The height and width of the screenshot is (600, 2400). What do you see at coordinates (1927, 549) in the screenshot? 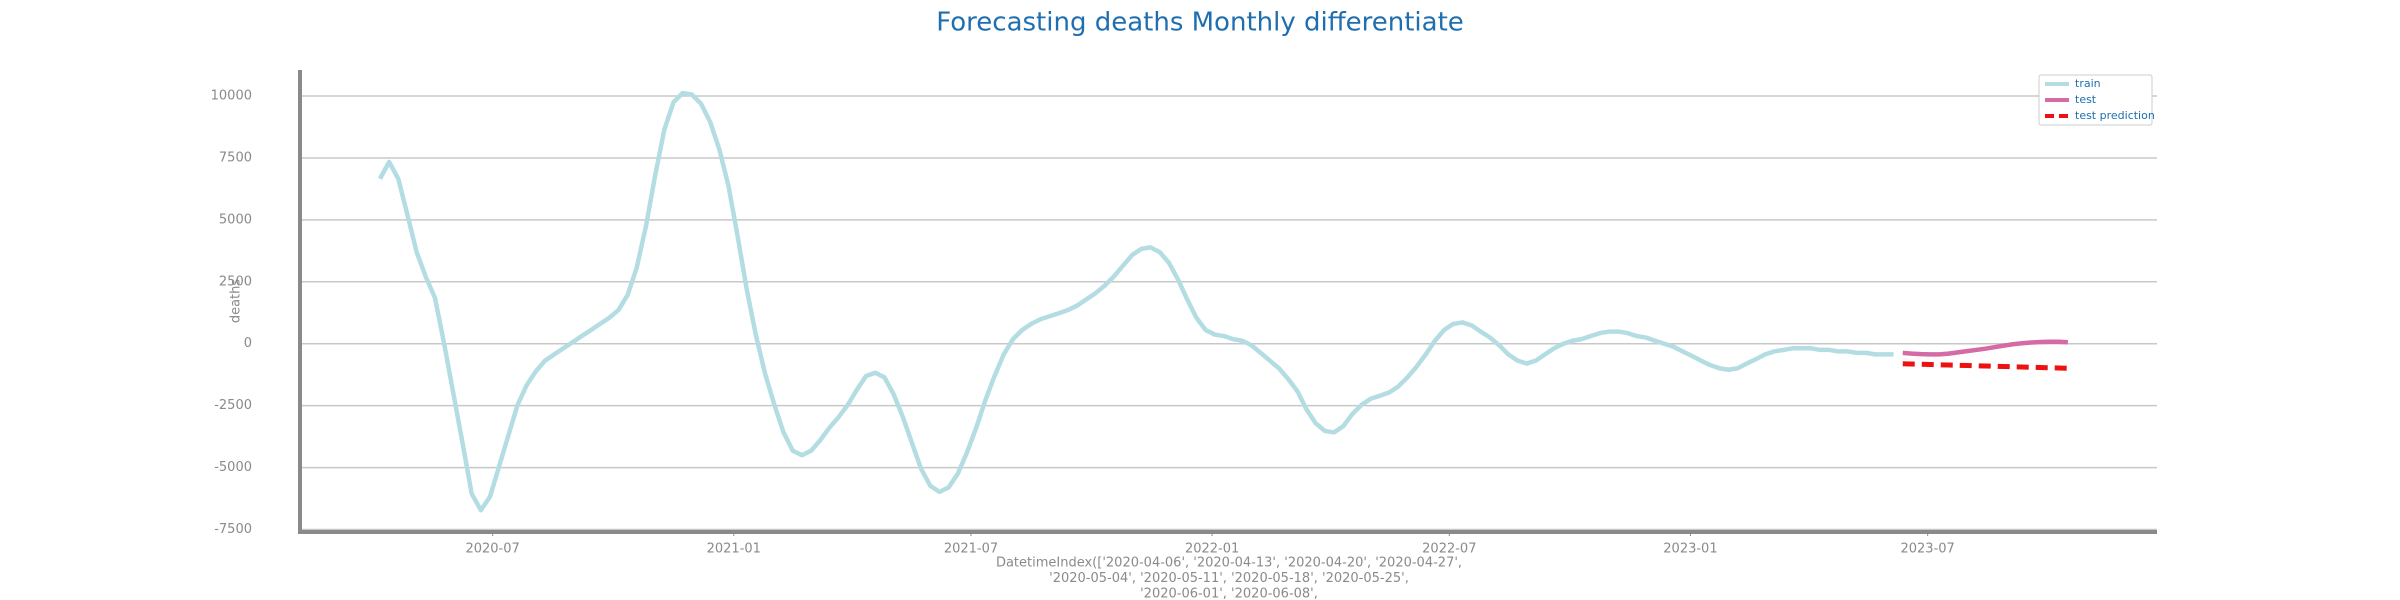
I see `x-tick-label: 2023-07` at bounding box center [1927, 549].